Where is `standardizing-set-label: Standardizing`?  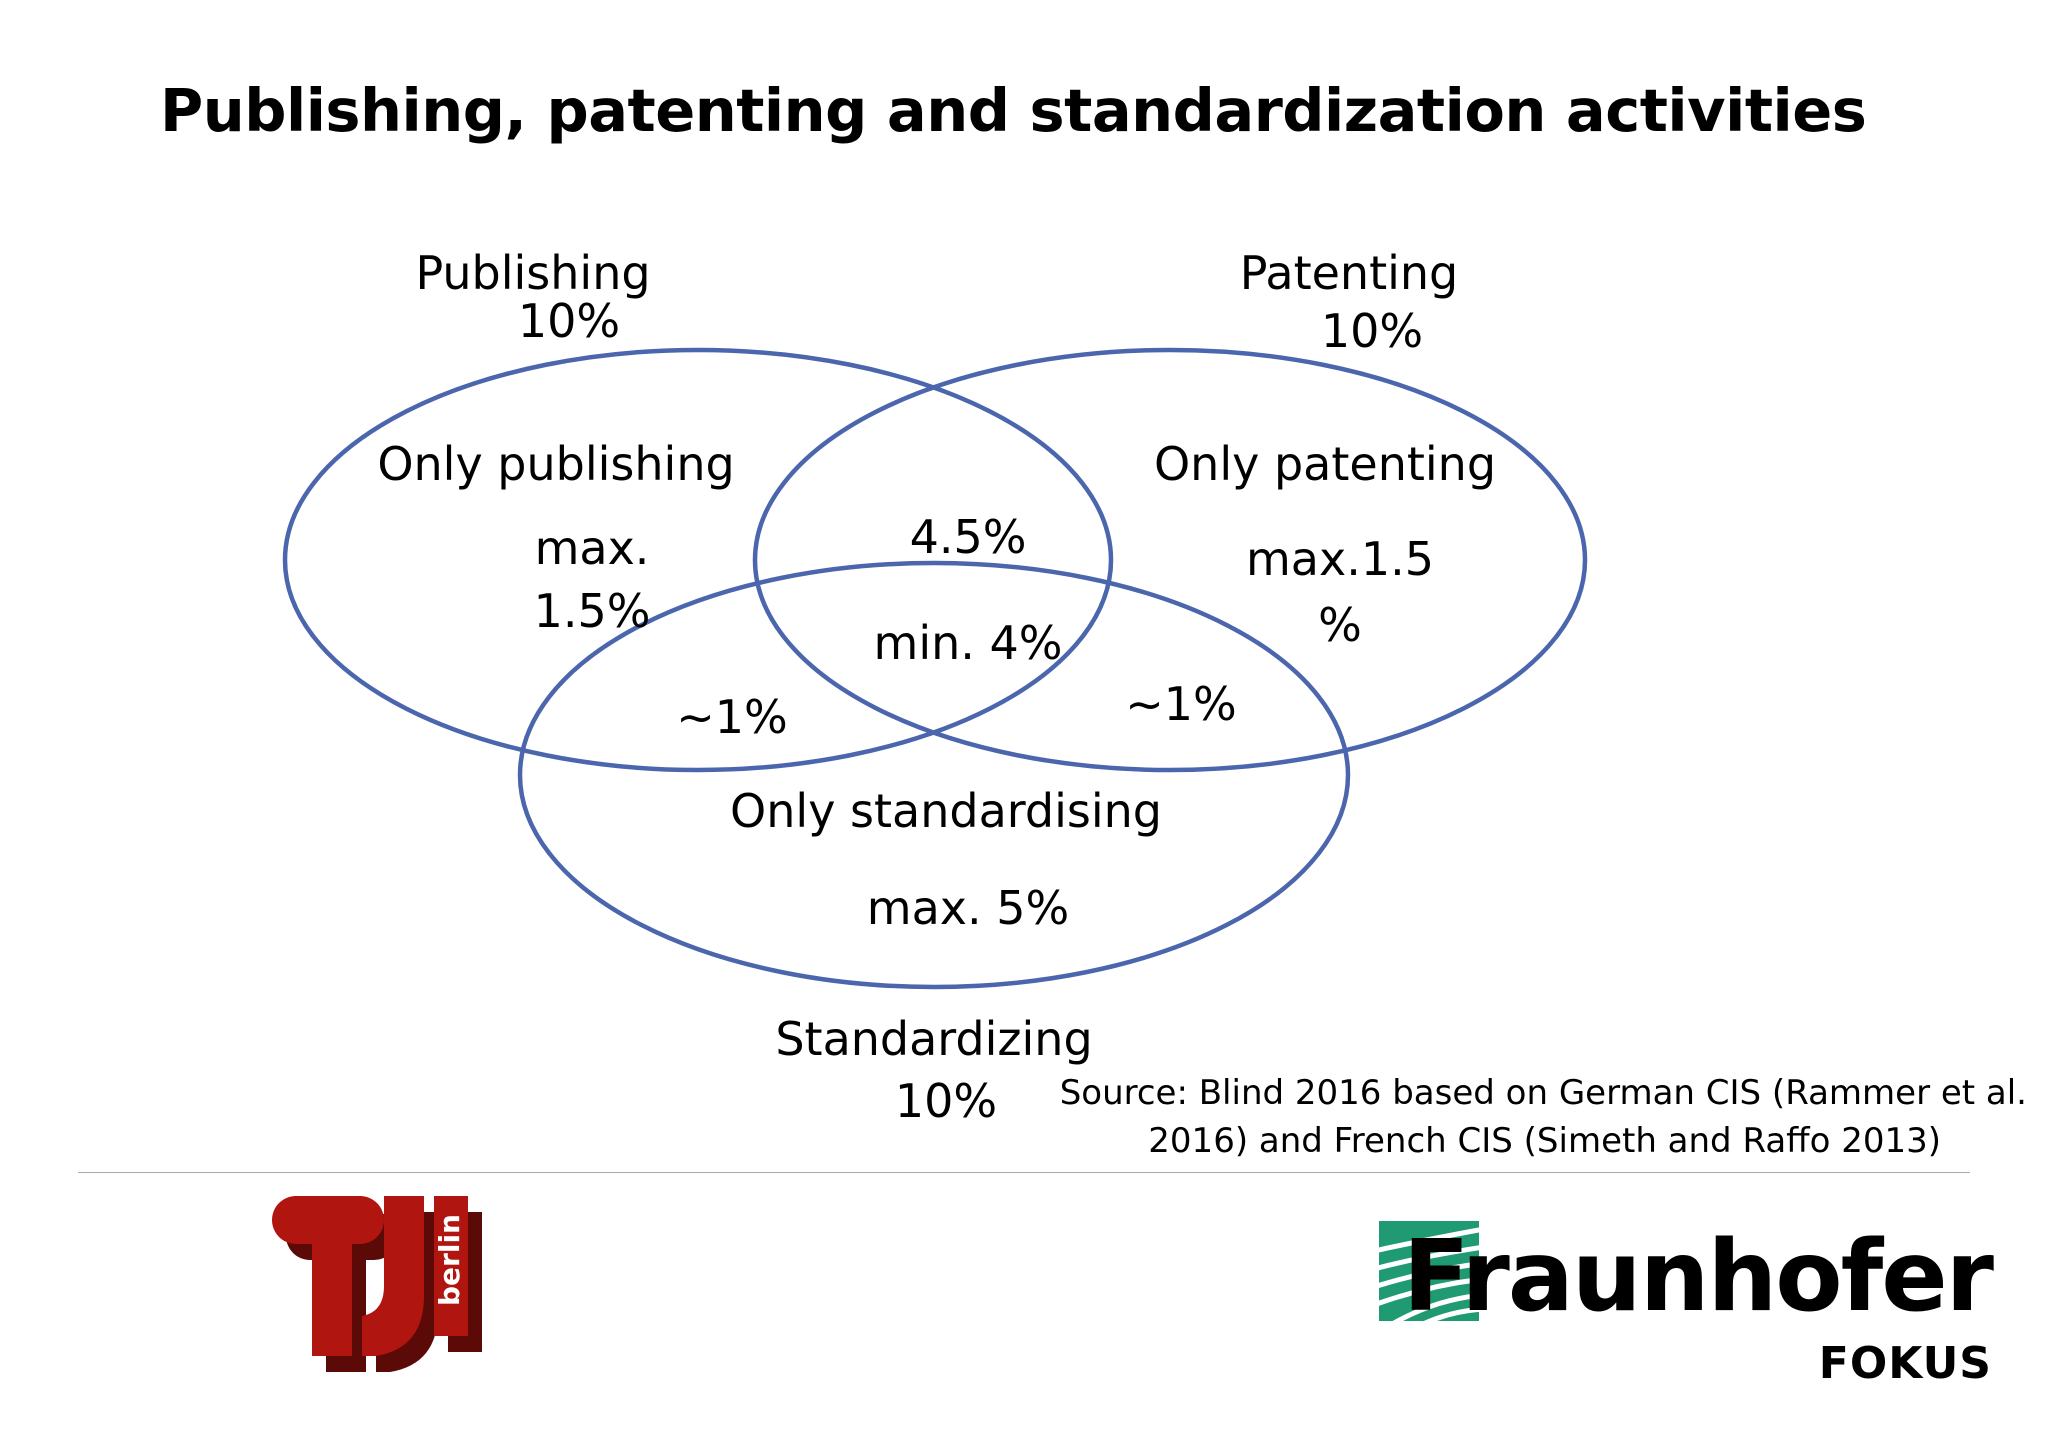 standardizing-set-label: Standardizing is located at coordinates (933, 1040).